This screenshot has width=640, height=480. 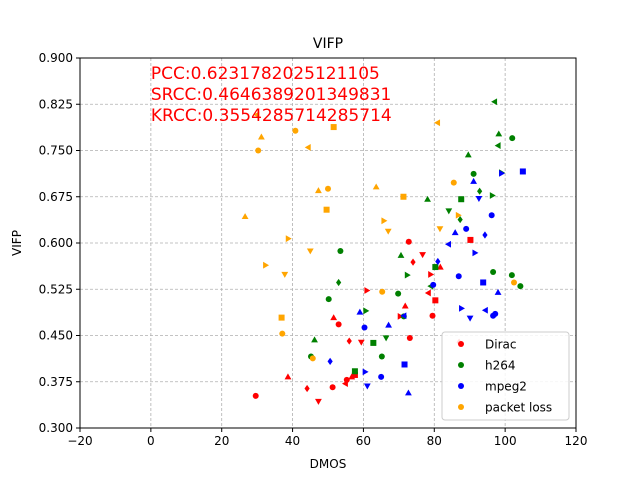 I want to click on stat-annotation: PCC:0.6231782025121105, so click(x=265, y=74).